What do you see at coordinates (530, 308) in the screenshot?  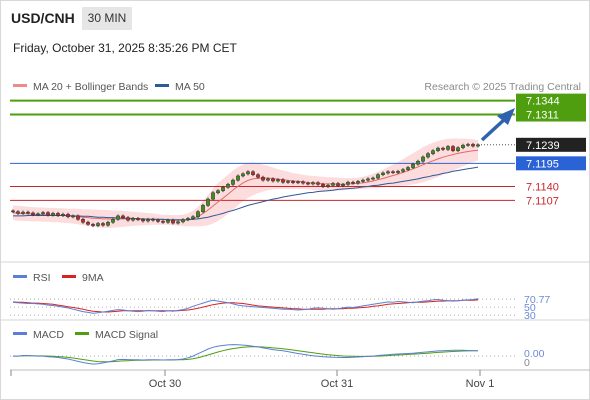 I see `rsi-tick-label: 50` at bounding box center [530, 308].